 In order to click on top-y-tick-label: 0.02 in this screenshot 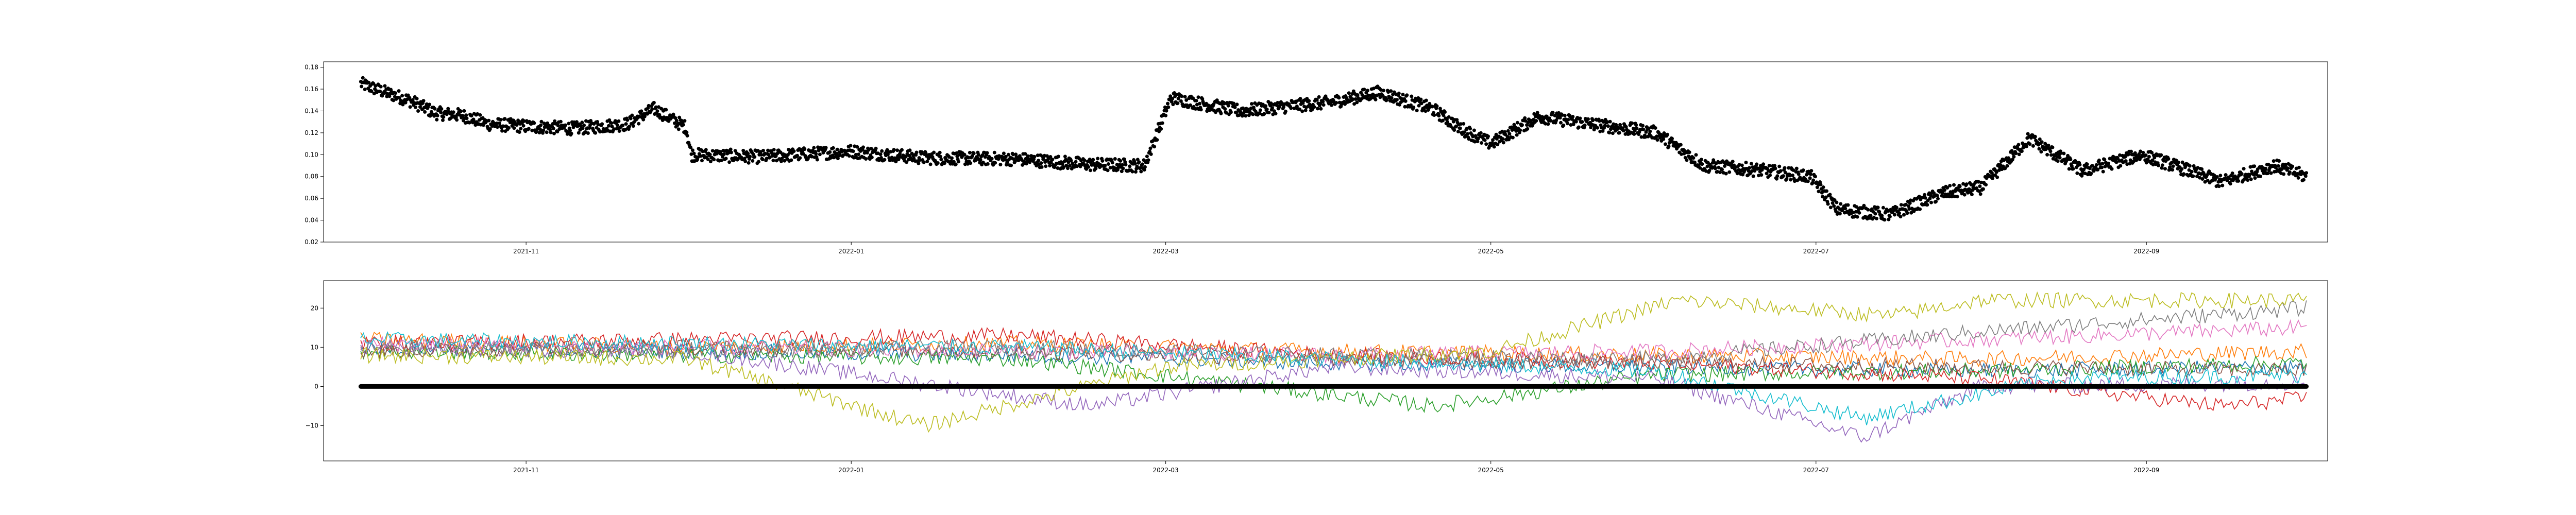, I will do `click(311, 242)`.